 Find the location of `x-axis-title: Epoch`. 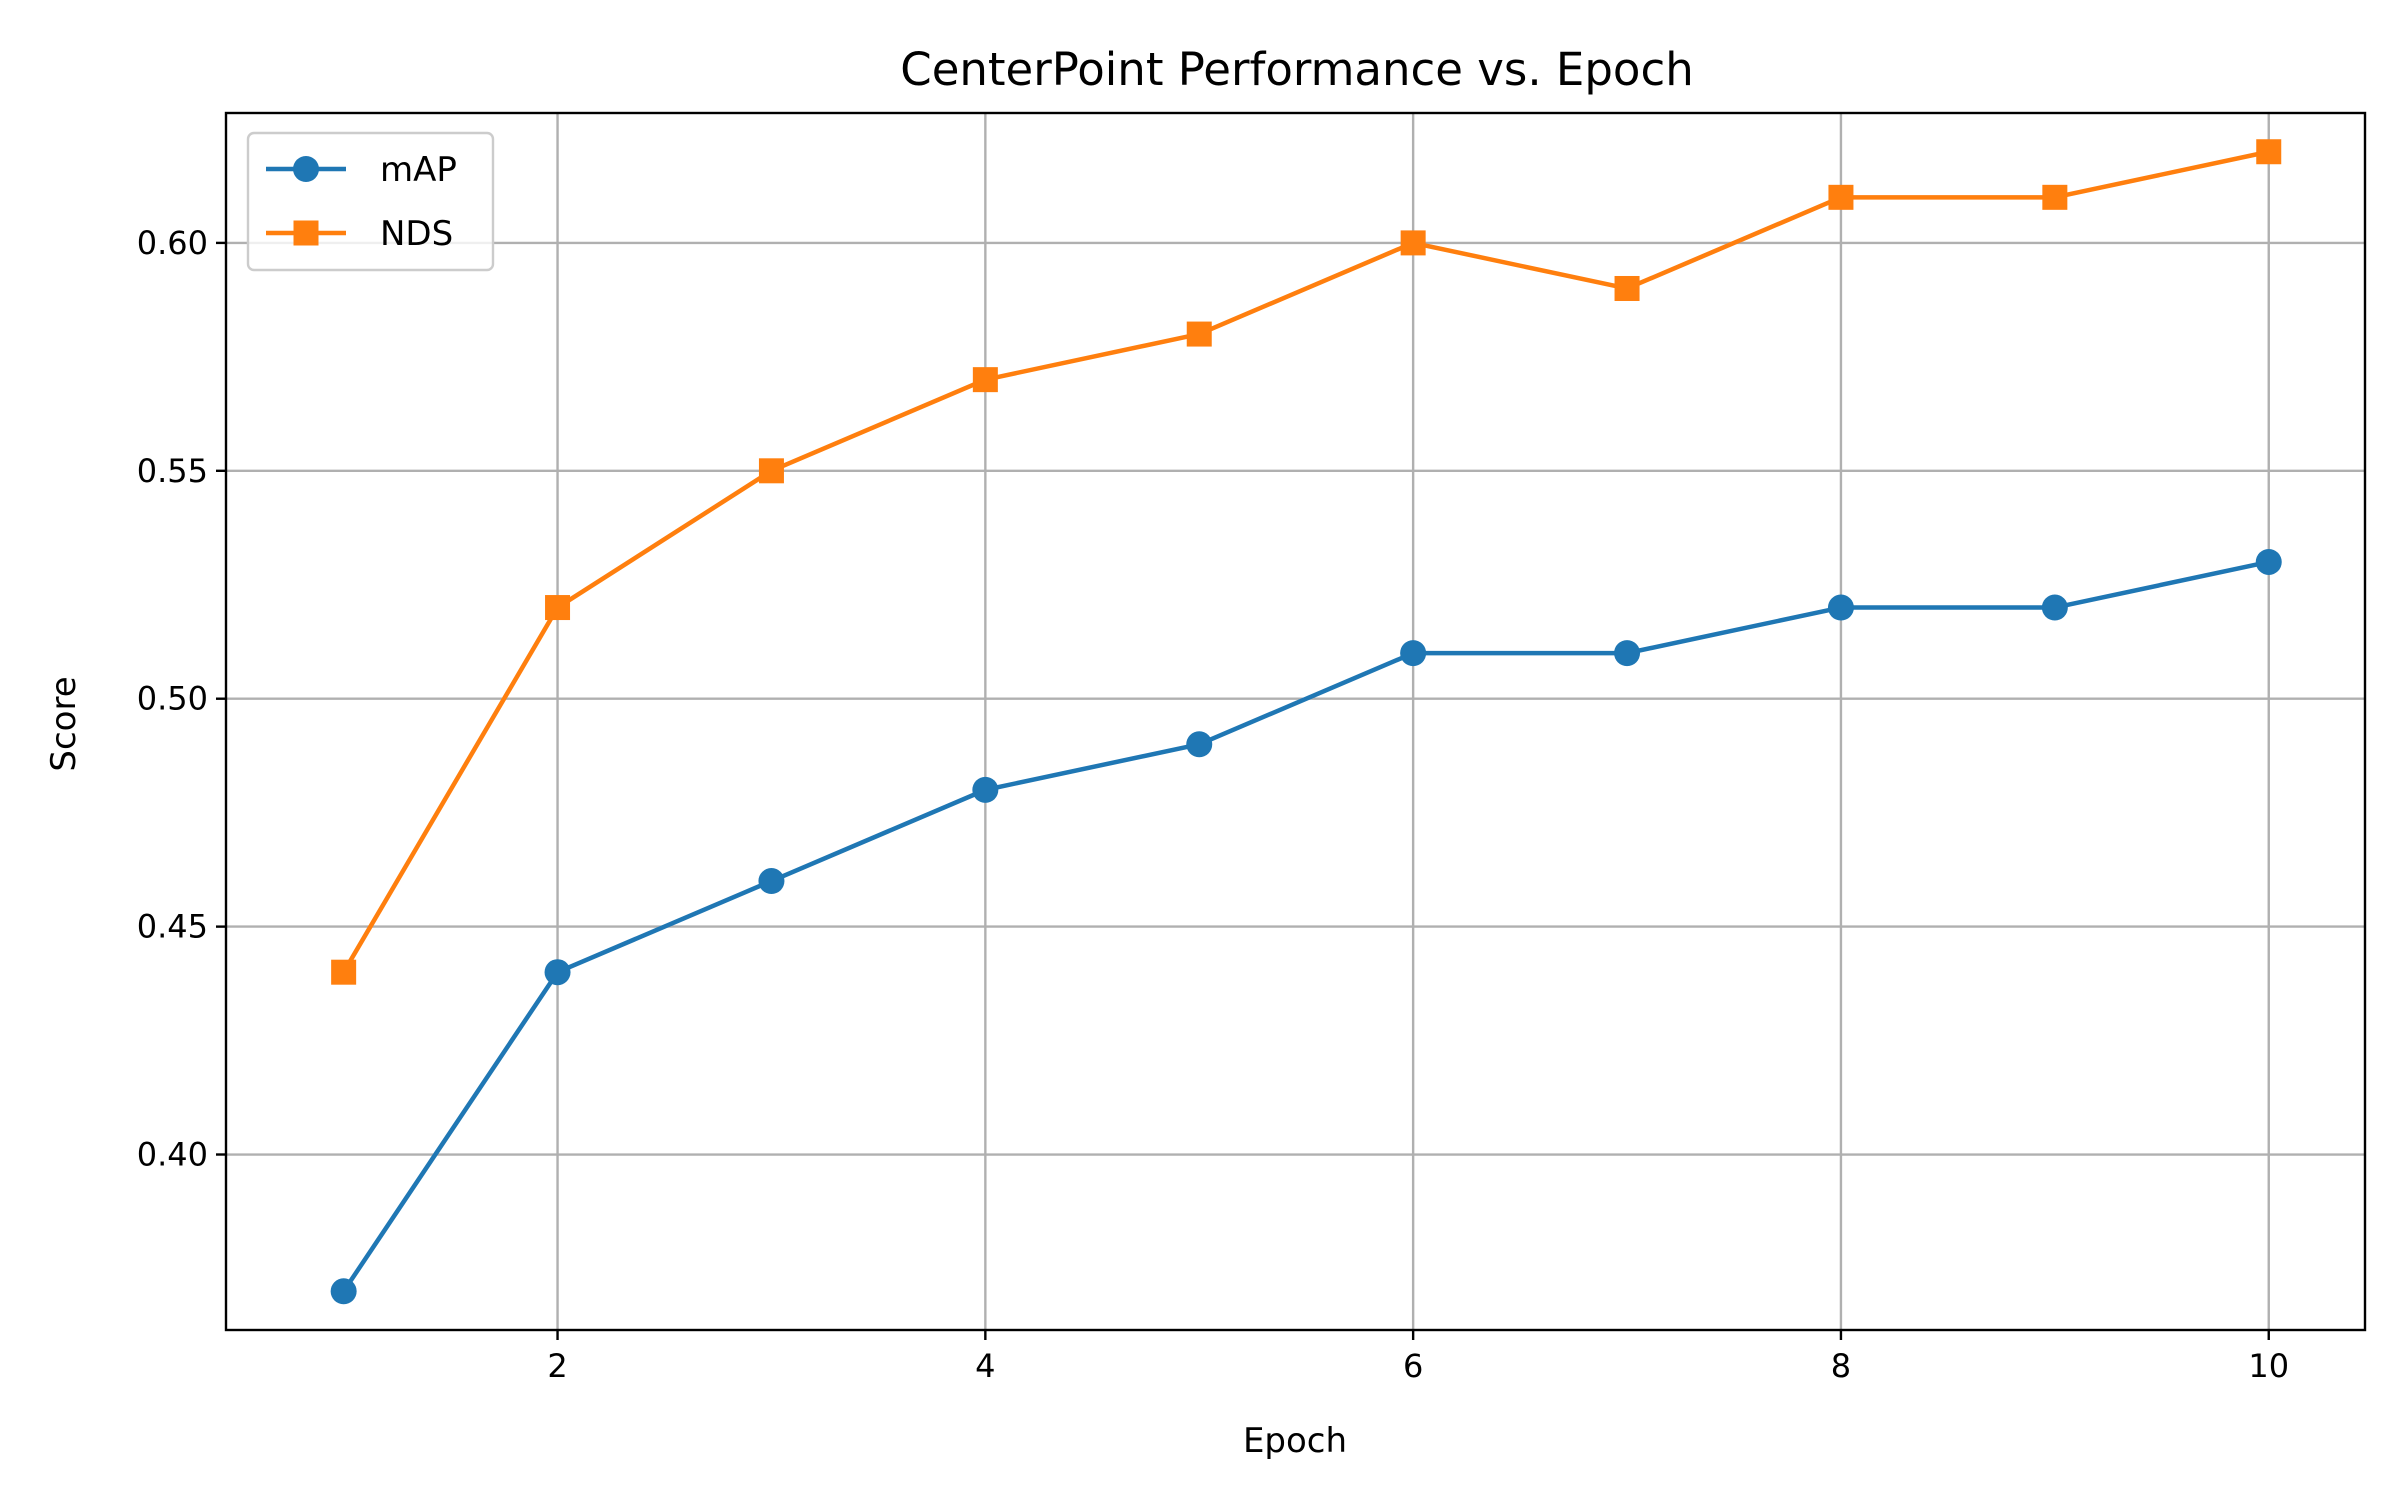

x-axis-title: Epoch is located at coordinates (1295, 1441).